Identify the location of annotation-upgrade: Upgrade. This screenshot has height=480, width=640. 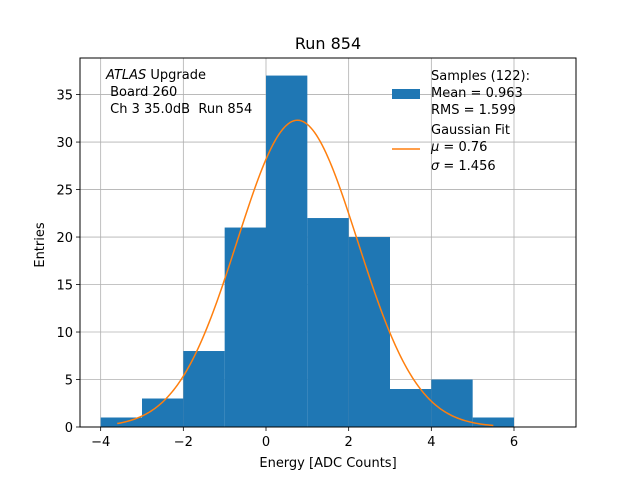
(176, 75).